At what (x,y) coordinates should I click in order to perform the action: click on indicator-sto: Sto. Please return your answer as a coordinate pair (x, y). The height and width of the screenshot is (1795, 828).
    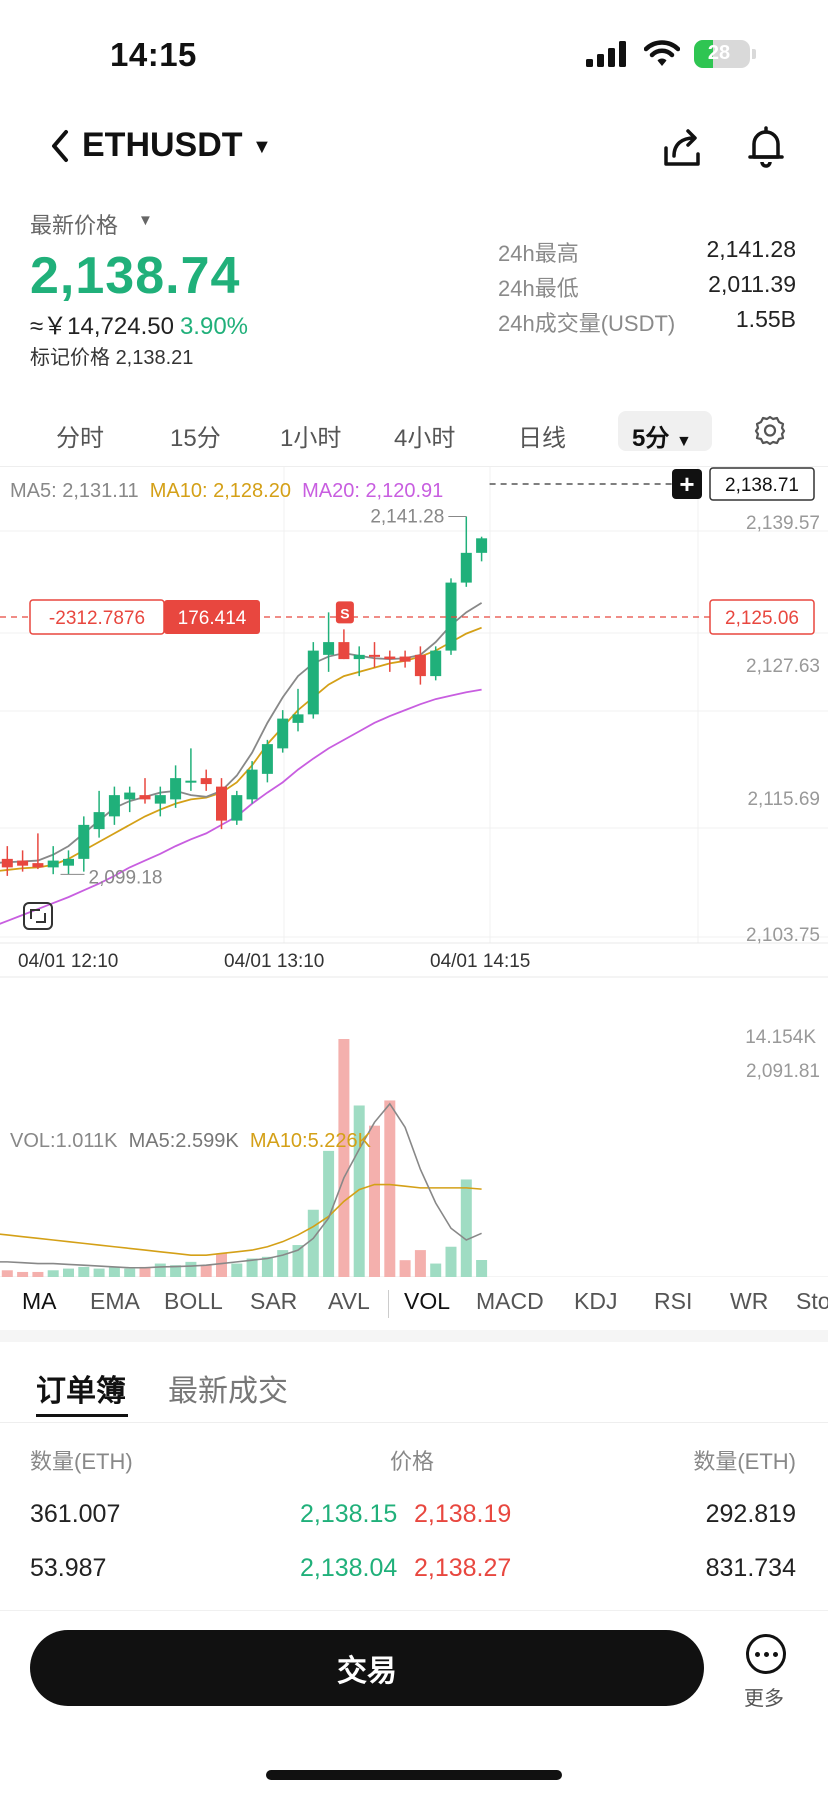
    Looking at the image, I should click on (812, 1301).